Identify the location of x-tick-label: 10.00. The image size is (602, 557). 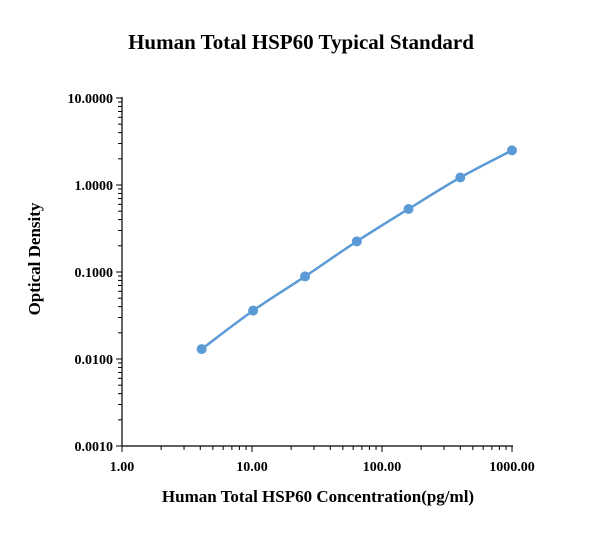
(252, 467).